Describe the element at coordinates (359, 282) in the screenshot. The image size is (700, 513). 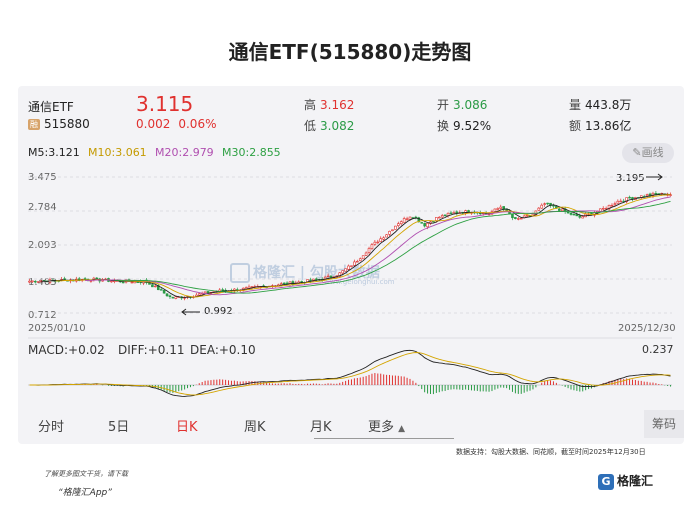
I see `watermark-url: www.gelonghui.com` at that location.